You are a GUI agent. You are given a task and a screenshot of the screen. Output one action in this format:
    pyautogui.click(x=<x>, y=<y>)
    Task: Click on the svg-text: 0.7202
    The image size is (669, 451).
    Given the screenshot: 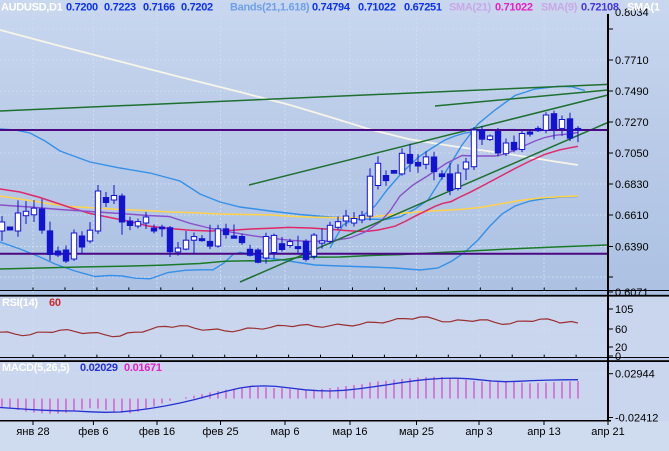 What is the action you would take?
    pyautogui.click(x=197, y=8)
    